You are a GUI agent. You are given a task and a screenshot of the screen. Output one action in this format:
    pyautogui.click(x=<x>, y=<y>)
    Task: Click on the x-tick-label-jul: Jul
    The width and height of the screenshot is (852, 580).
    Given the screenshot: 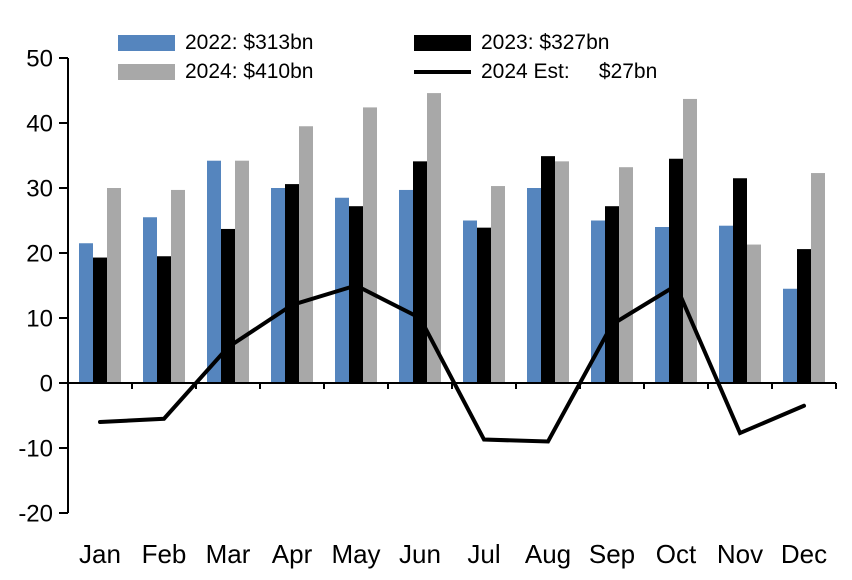 What is the action you would take?
    pyautogui.click(x=483, y=554)
    